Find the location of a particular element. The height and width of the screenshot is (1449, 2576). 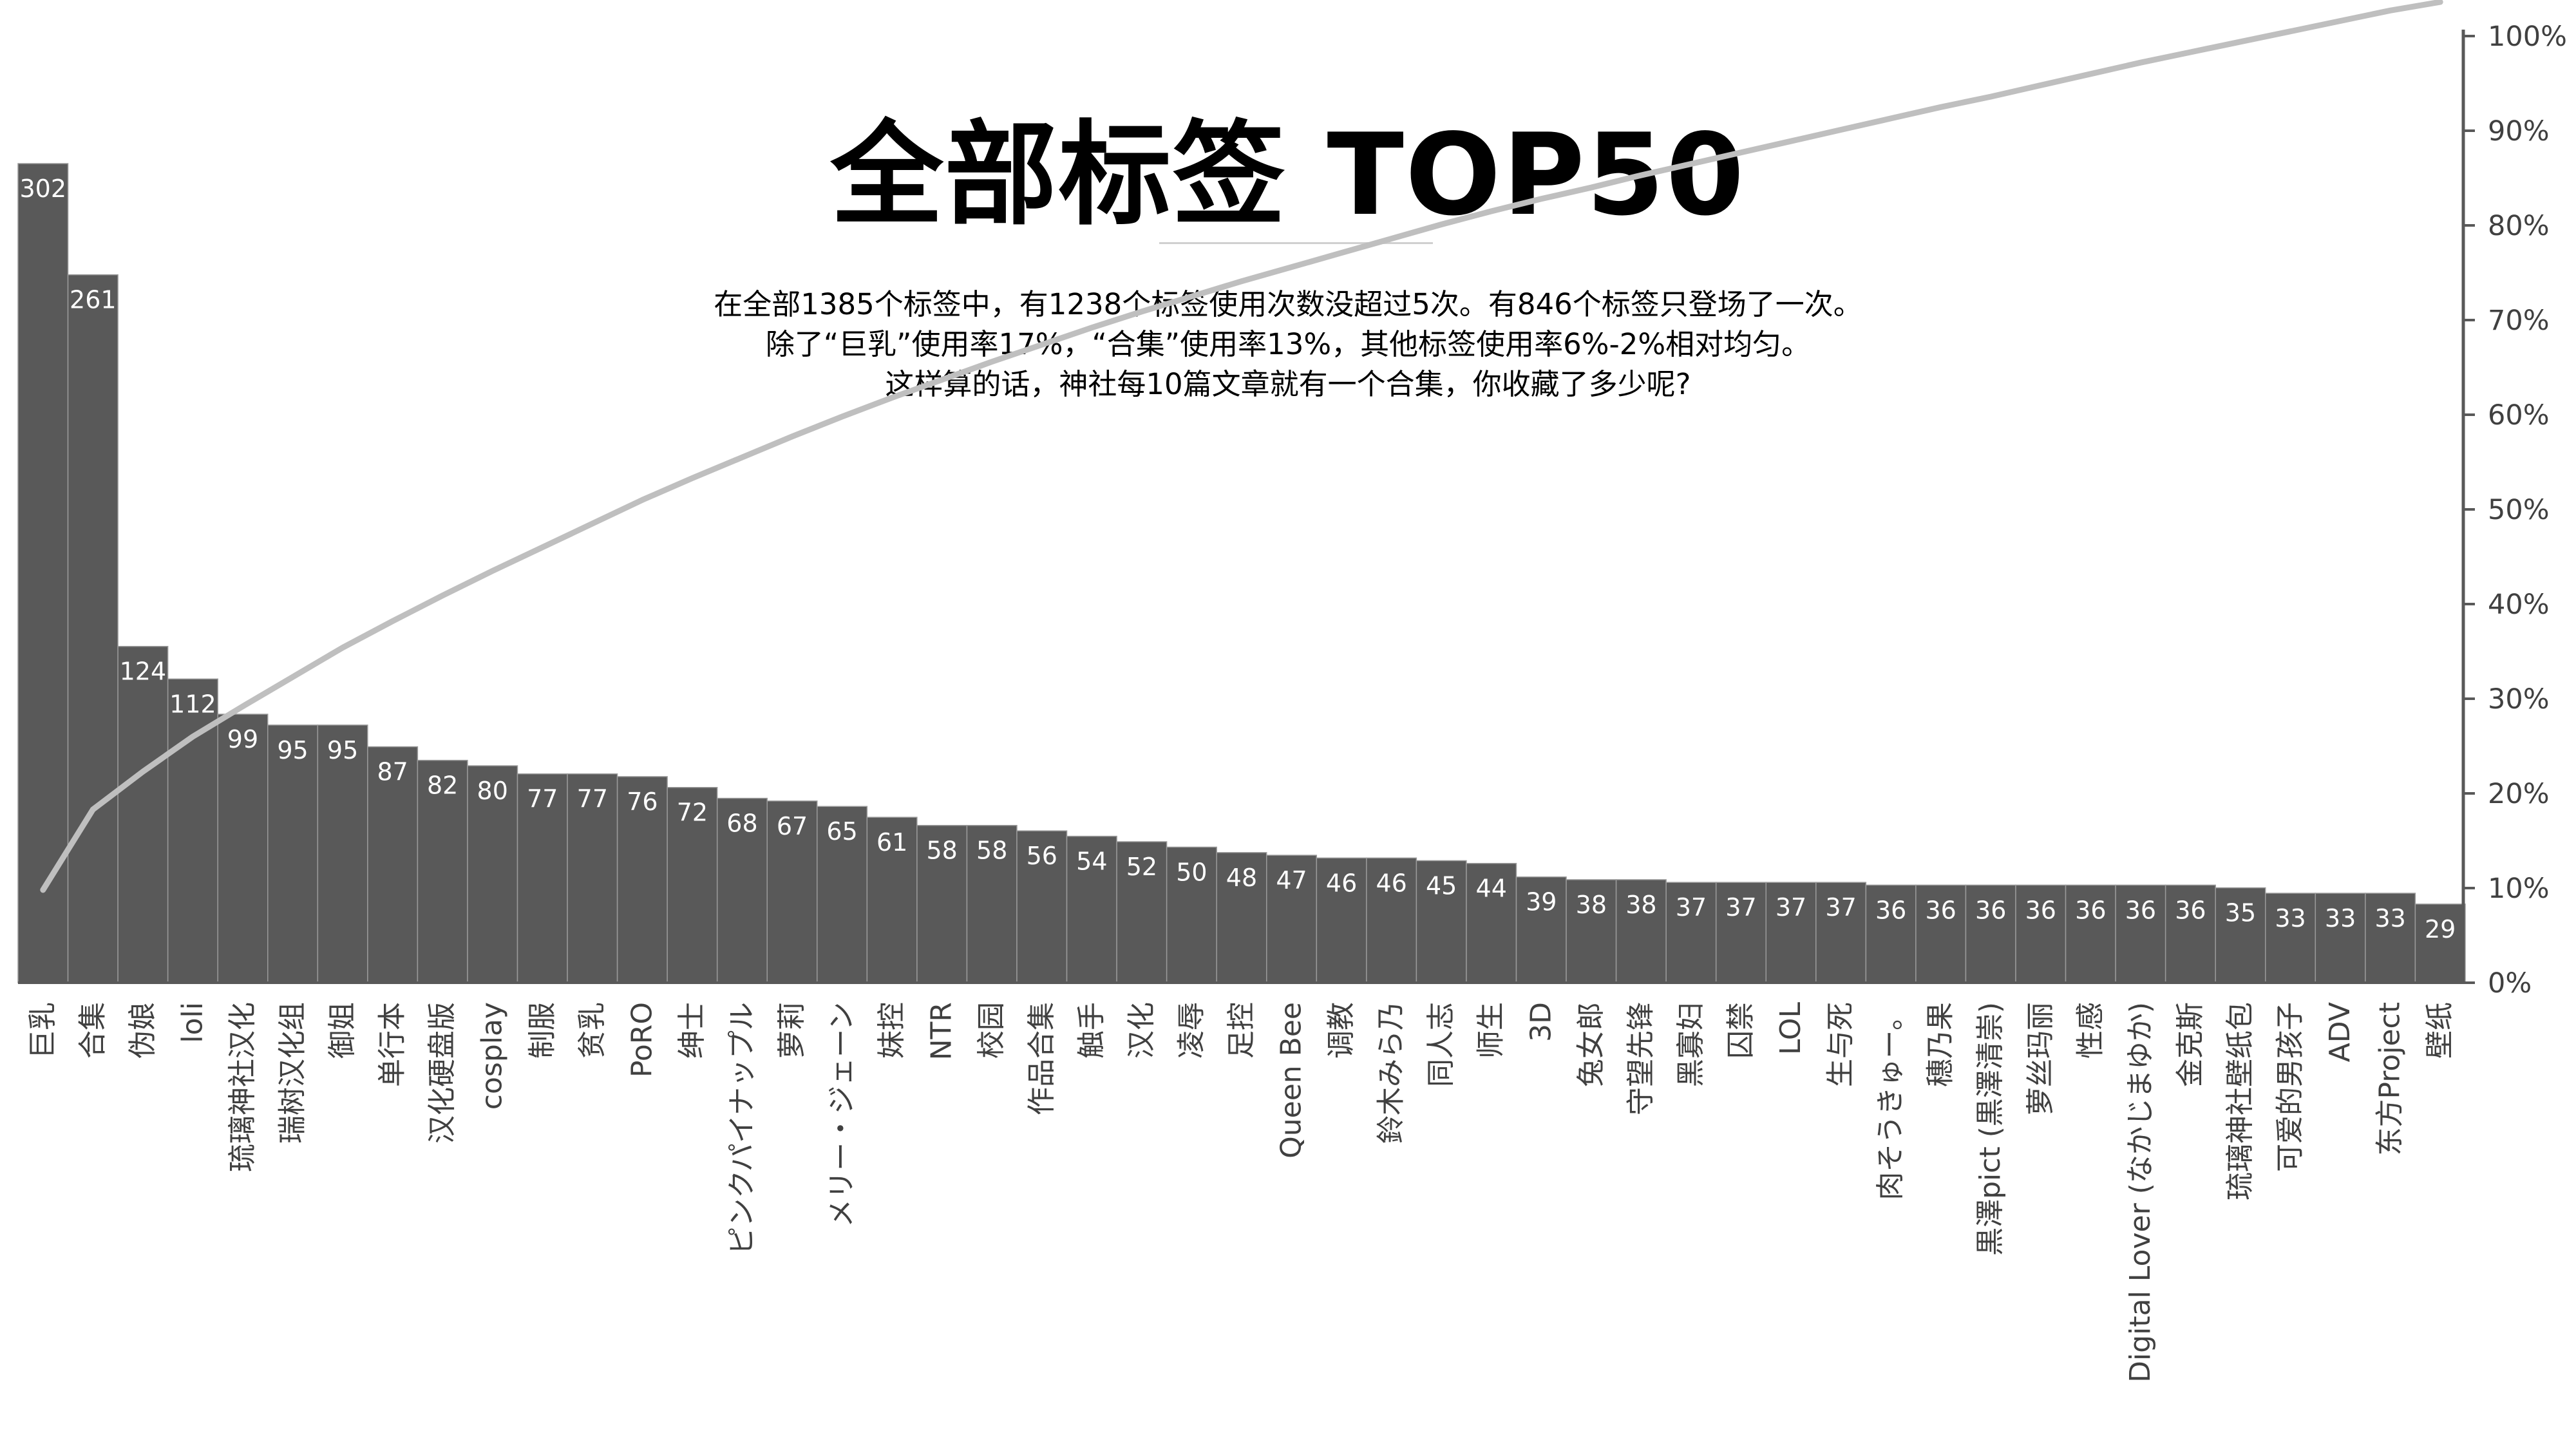

bar-value-label: 261 is located at coordinates (93, 300).